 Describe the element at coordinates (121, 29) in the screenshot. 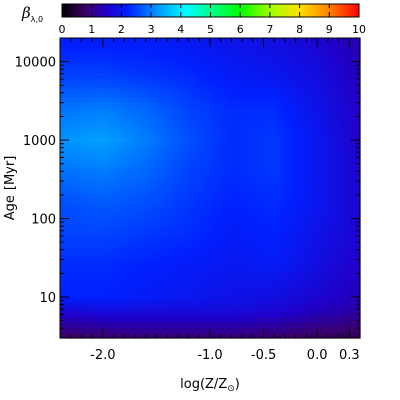

I see `colorbar-tick-label: 2` at that location.